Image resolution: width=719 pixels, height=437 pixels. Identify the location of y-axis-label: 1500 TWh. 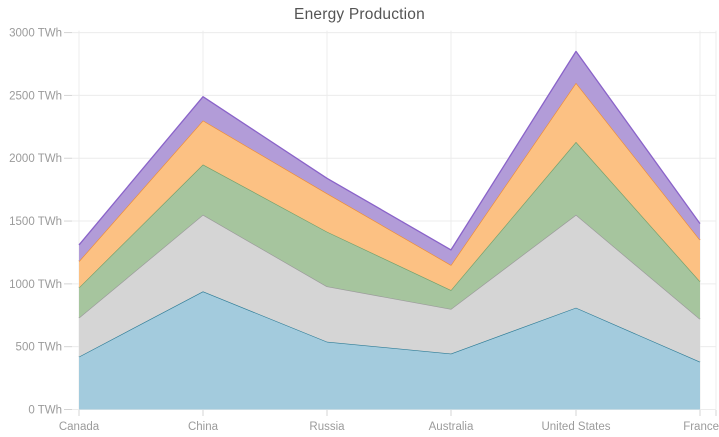
(35, 222).